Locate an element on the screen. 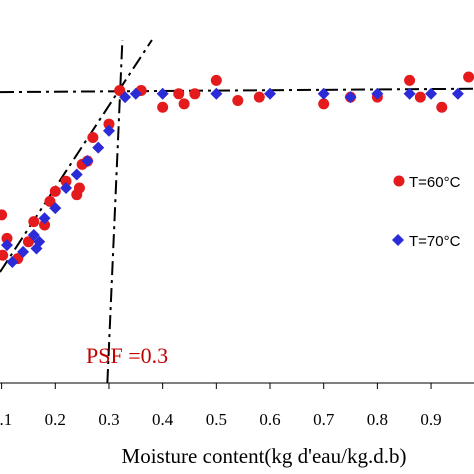 The height and width of the screenshot is (474, 474). x-axis-title: Moisture content(kg d'eau/kg.d.b) is located at coordinates (264, 456).